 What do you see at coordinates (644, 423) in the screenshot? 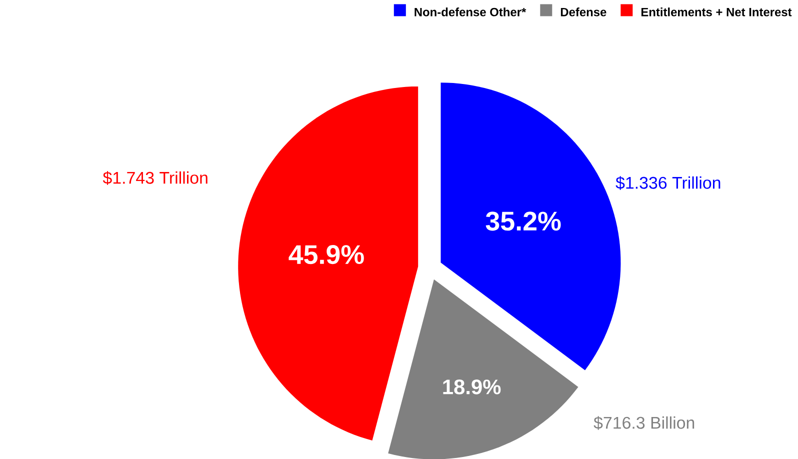
I see `text: $716.3 Billion` at bounding box center [644, 423].